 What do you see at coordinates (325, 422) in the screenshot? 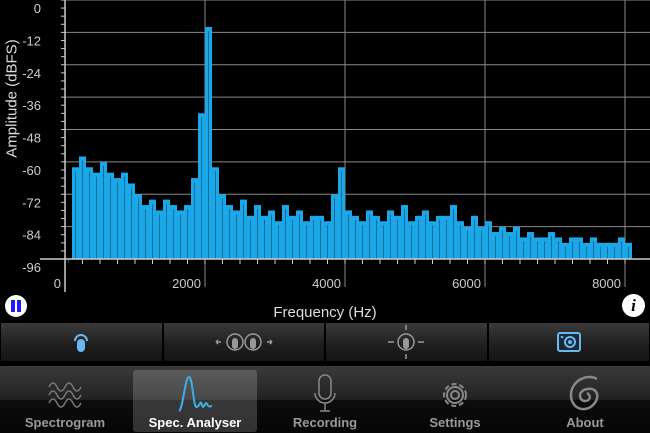
I see `tab-label: Recording` at bounding box center [325, 422].